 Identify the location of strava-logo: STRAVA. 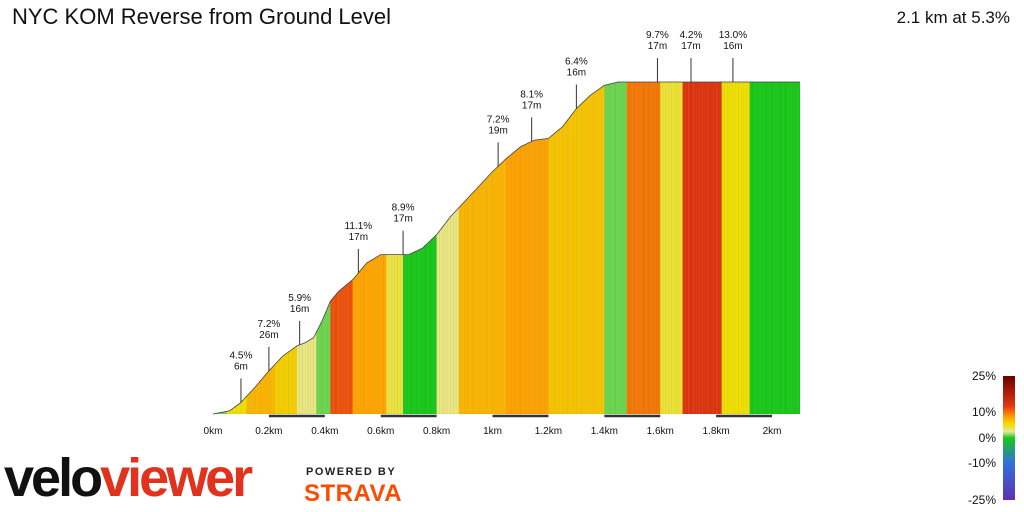
(353, 493).